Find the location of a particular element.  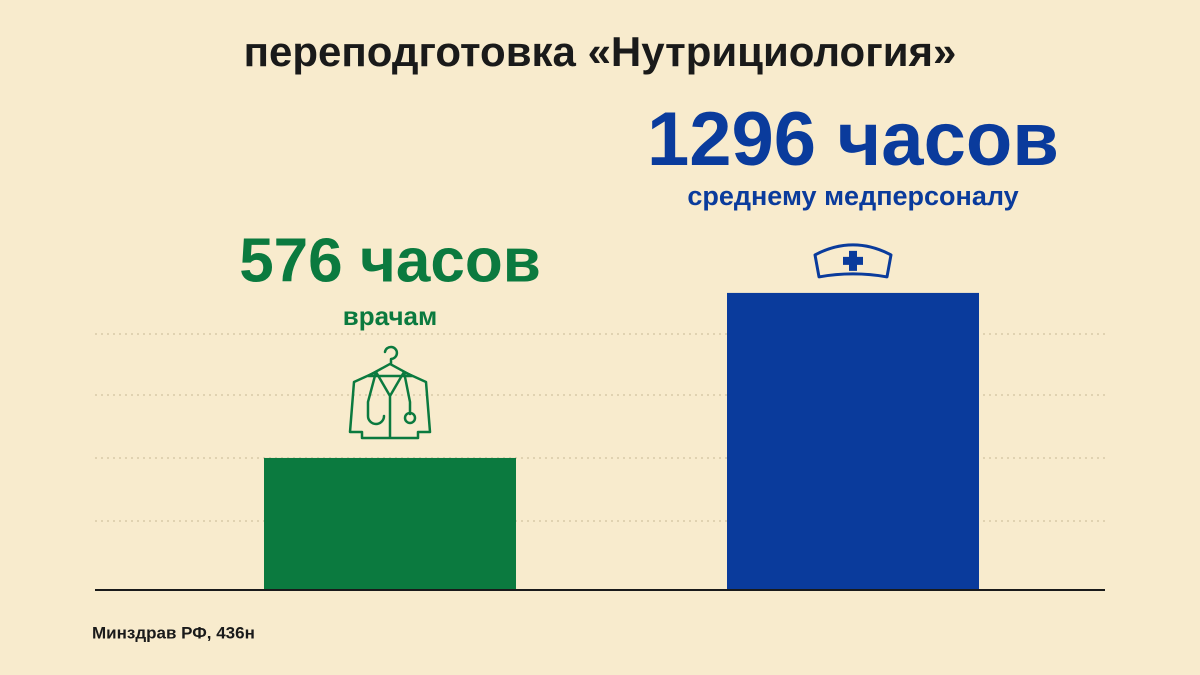

source-note: Минздрав РФ, 436н is located at coordinates (173, 632).